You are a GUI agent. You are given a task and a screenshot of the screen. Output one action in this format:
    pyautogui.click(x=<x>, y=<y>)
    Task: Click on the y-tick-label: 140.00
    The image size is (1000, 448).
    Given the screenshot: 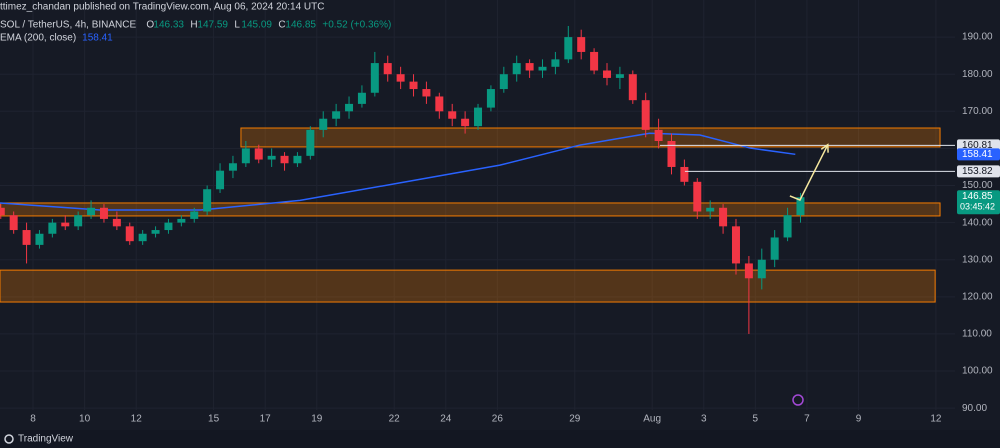 What is the action you would take?
    pyautogui.click(x=977, y=222)
    